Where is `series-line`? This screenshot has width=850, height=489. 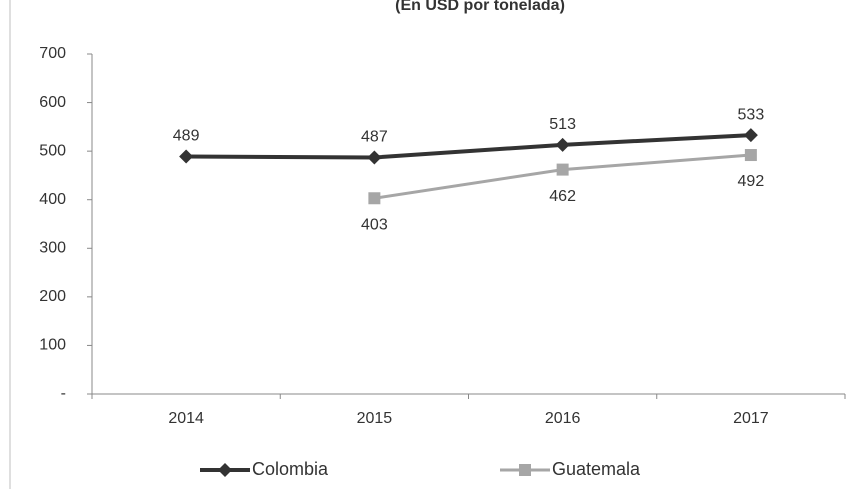 series-line is located at coordinates (468, 146).